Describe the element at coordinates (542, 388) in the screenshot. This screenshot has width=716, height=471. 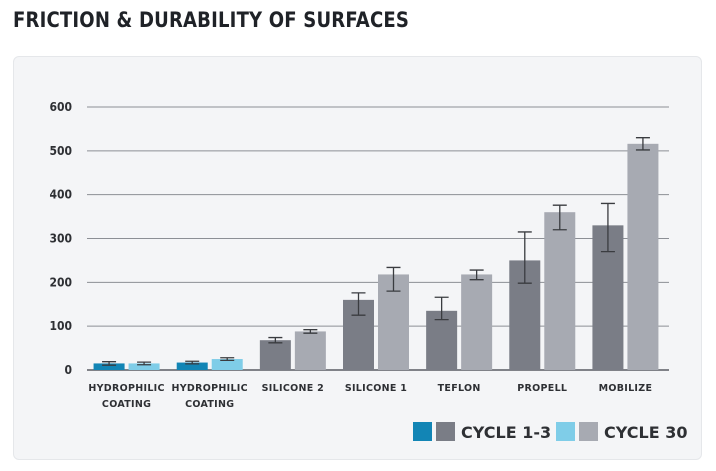
I see `x-tick-label-5-0: PROPELL` at that location.